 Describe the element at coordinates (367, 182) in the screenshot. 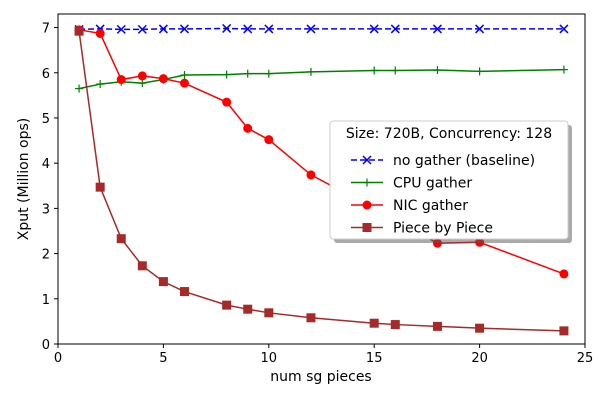

I see `legend-plus-marker` at that location.